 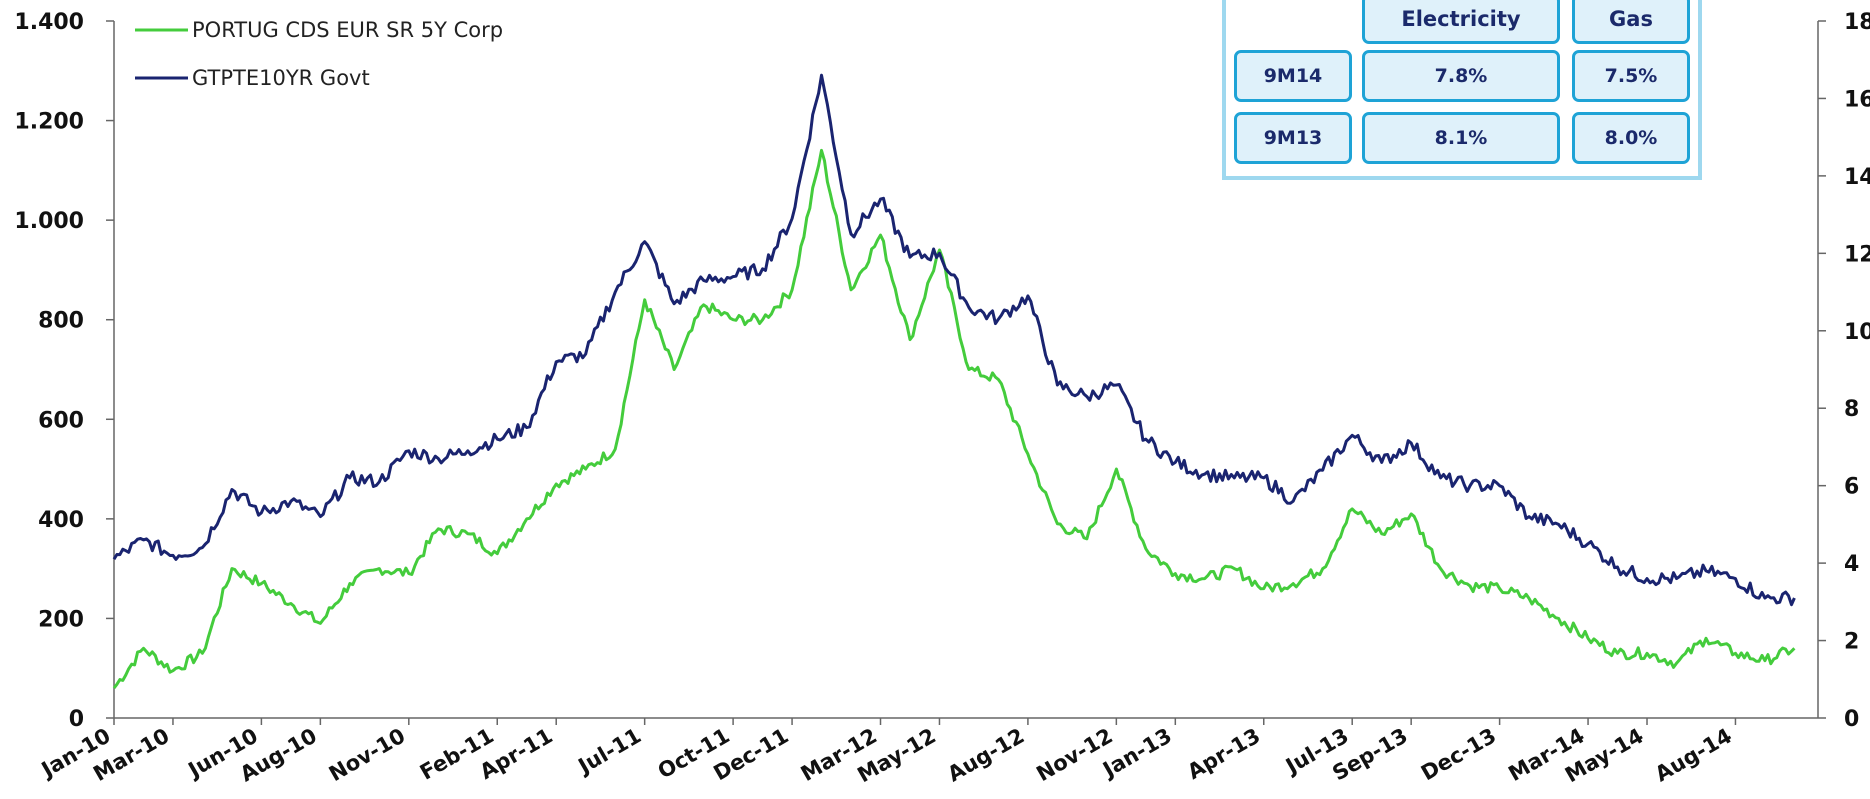 What do you see at coordinates (61, 420) in the screenshot?
I see `left-tick-label: 600` at bounding box center [61, 420].